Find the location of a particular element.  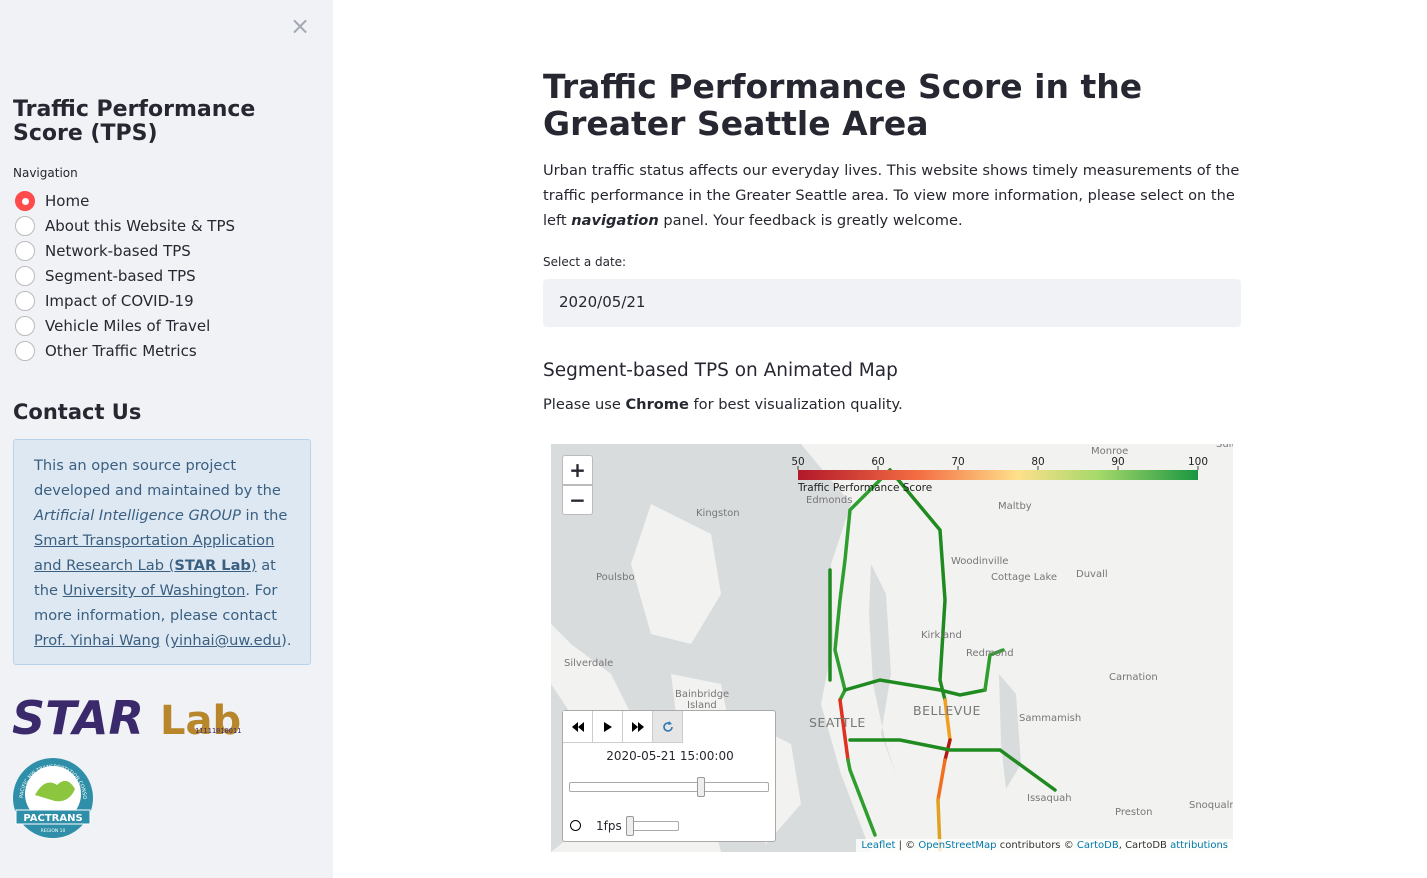

colorbar-tick-label: 70 is located at coordinates (957, 462).